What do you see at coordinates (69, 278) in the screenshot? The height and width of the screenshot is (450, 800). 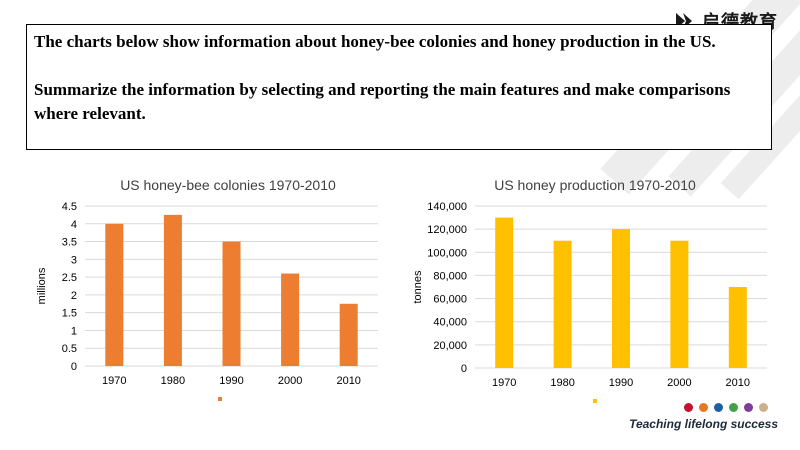 I see `y-tick-label: 2.5` at bounding box center [69, 278].